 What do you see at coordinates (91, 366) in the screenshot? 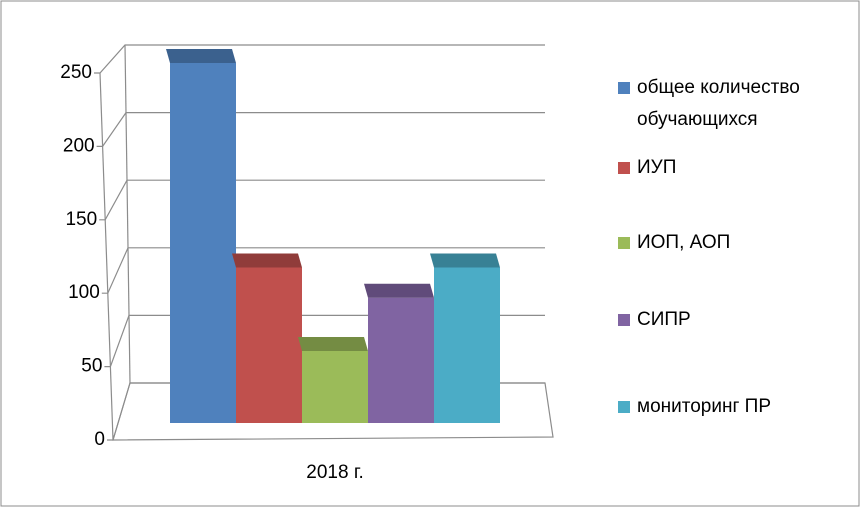
I see `y-tick-label: 50` at bounding box center [91, 366].